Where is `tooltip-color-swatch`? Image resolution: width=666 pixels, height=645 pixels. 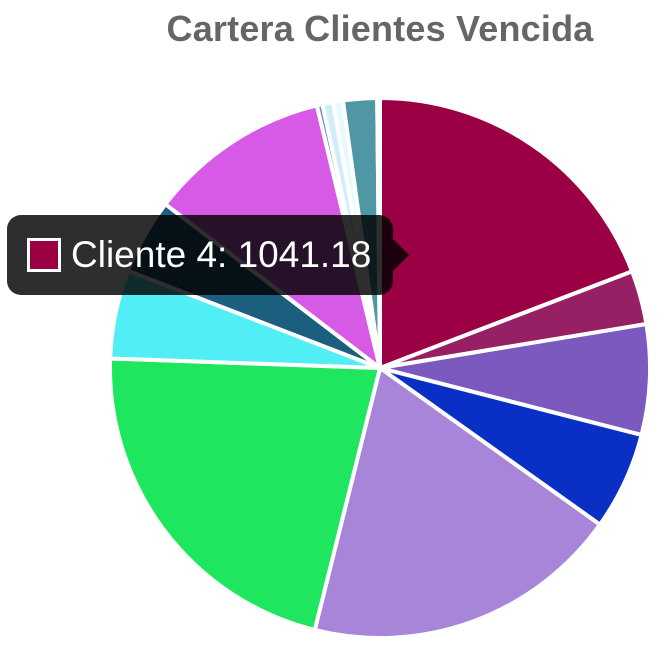 tooltip-color-swatch is located at coordinates (44, 255).